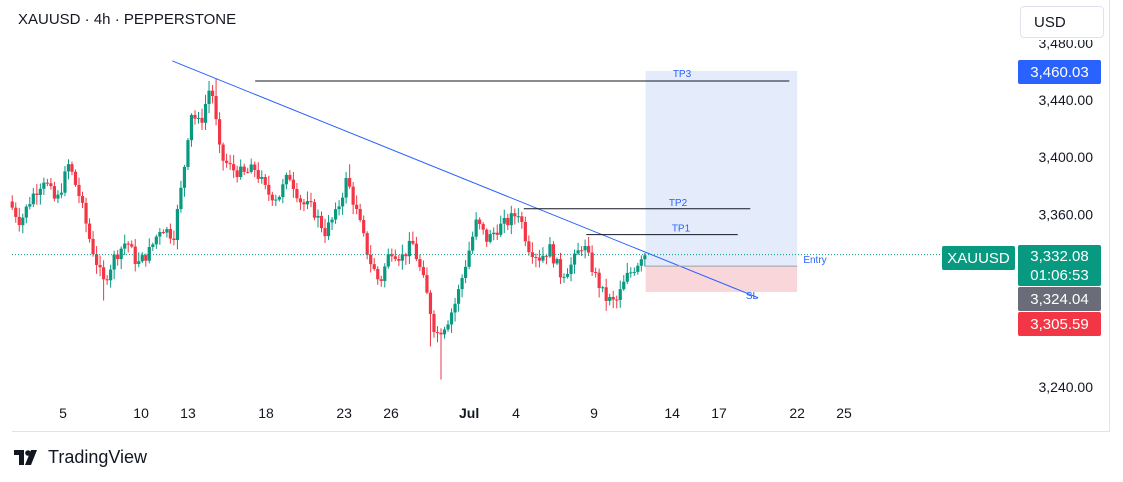 The height and width of the screenshot is (482, 1123). I want to click on x-tick-label: 9, so click(594, 413).